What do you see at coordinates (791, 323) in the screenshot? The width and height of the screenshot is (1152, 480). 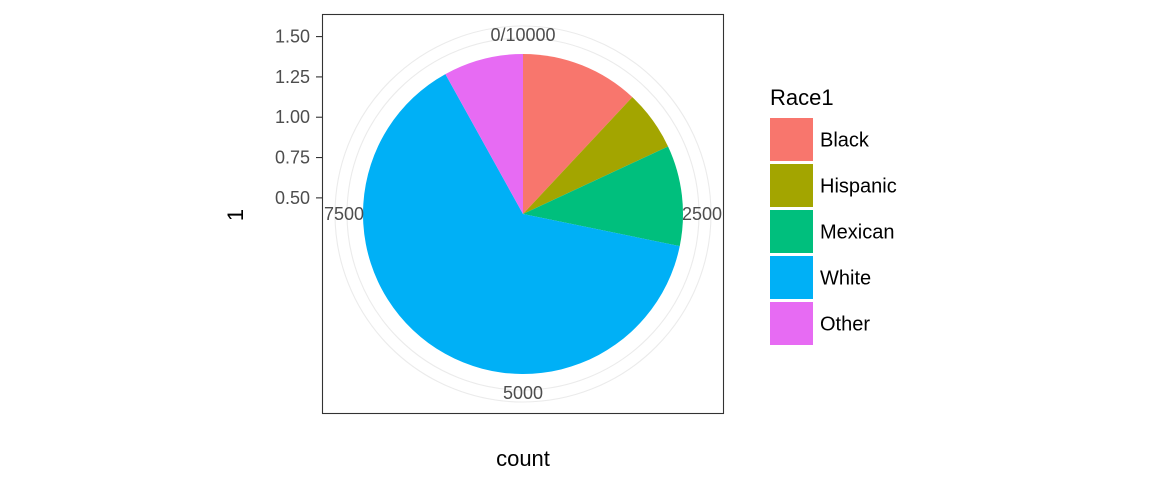 I see `legend-key-other` at bounding box center [791, 323].